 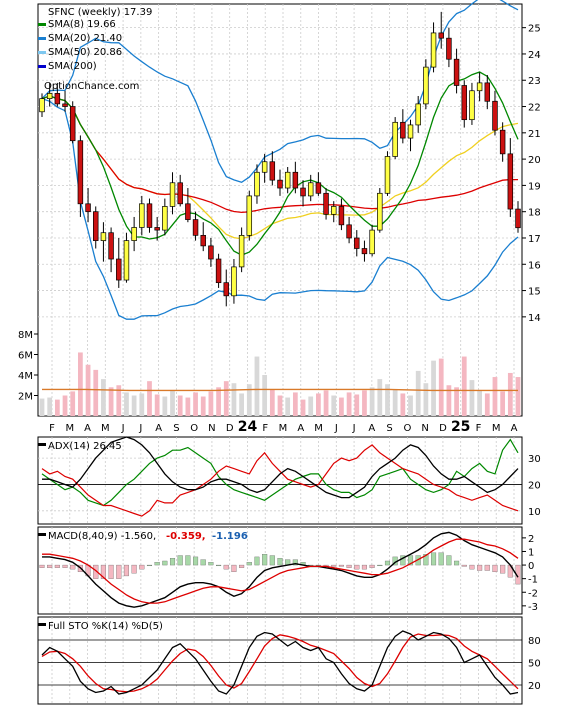 I want to click on stoch-k-line, so click(x=280, y=662).